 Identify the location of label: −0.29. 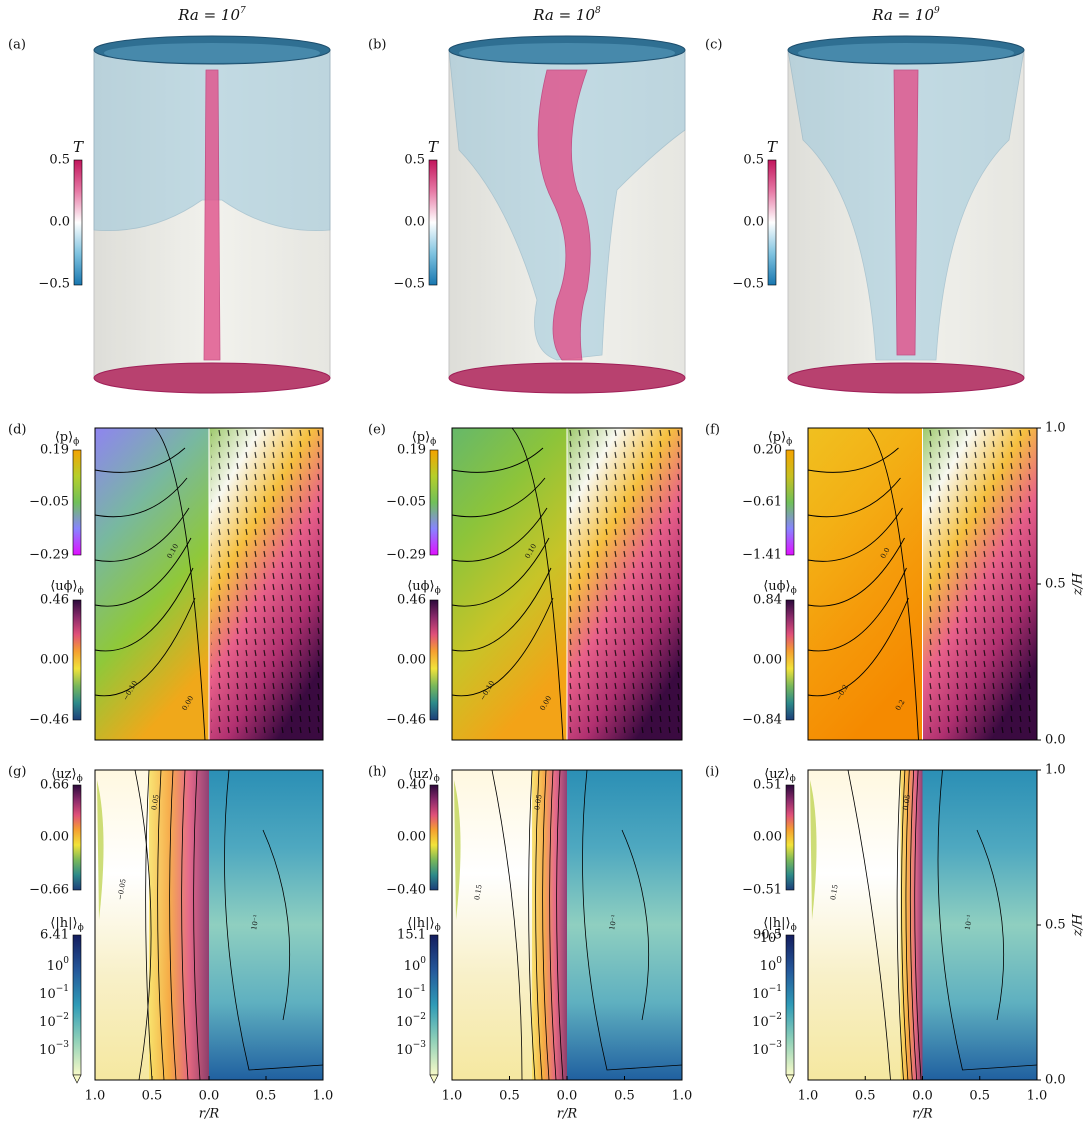
(406, 555).